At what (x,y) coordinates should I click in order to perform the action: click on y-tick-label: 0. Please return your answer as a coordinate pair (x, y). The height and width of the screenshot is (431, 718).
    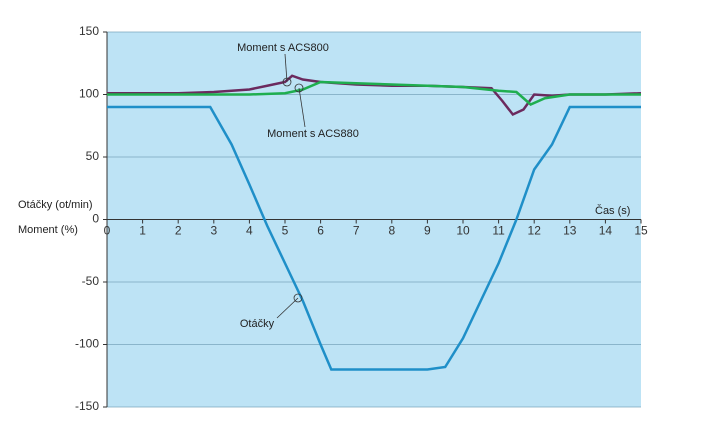
    Looking at the image, I should click on (95, 219).